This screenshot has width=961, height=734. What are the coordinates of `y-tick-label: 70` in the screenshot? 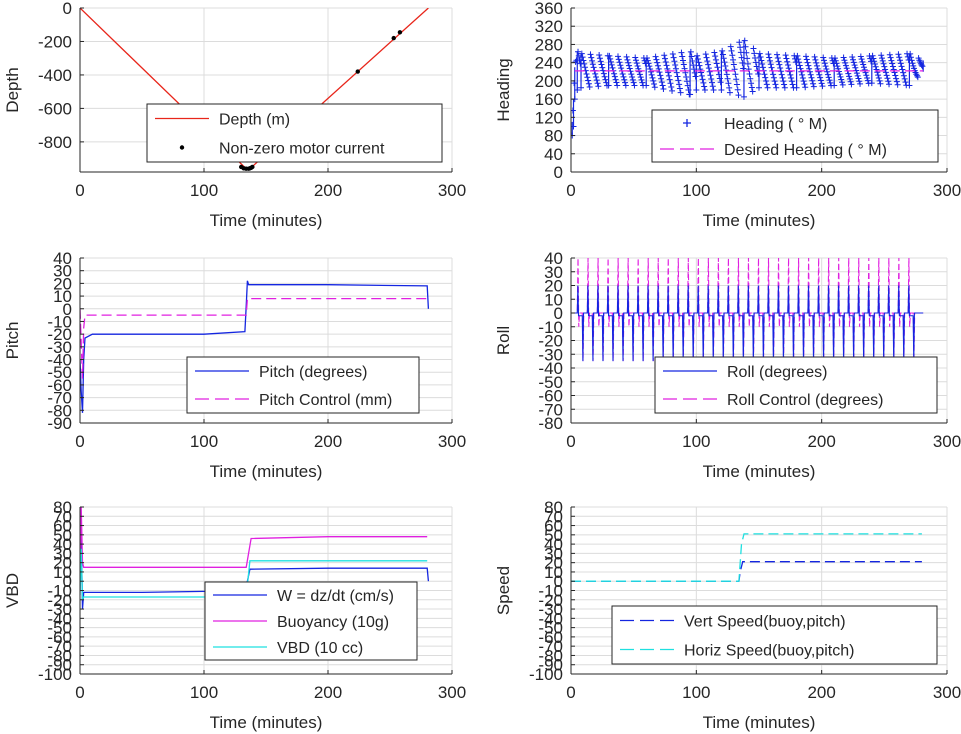 It's located at (553, 516).